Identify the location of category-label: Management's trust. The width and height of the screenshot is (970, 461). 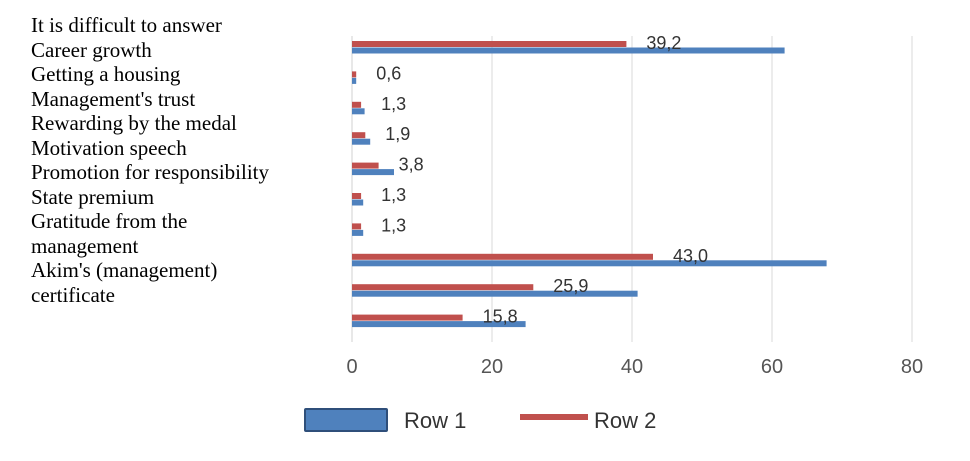
(113, 98).